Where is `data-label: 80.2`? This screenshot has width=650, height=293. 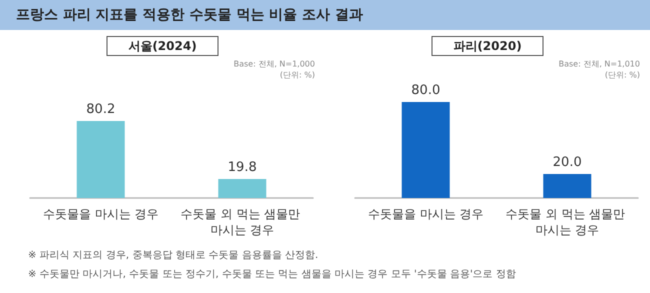
data-label: 80.2 is located at coordinates (101, 110).